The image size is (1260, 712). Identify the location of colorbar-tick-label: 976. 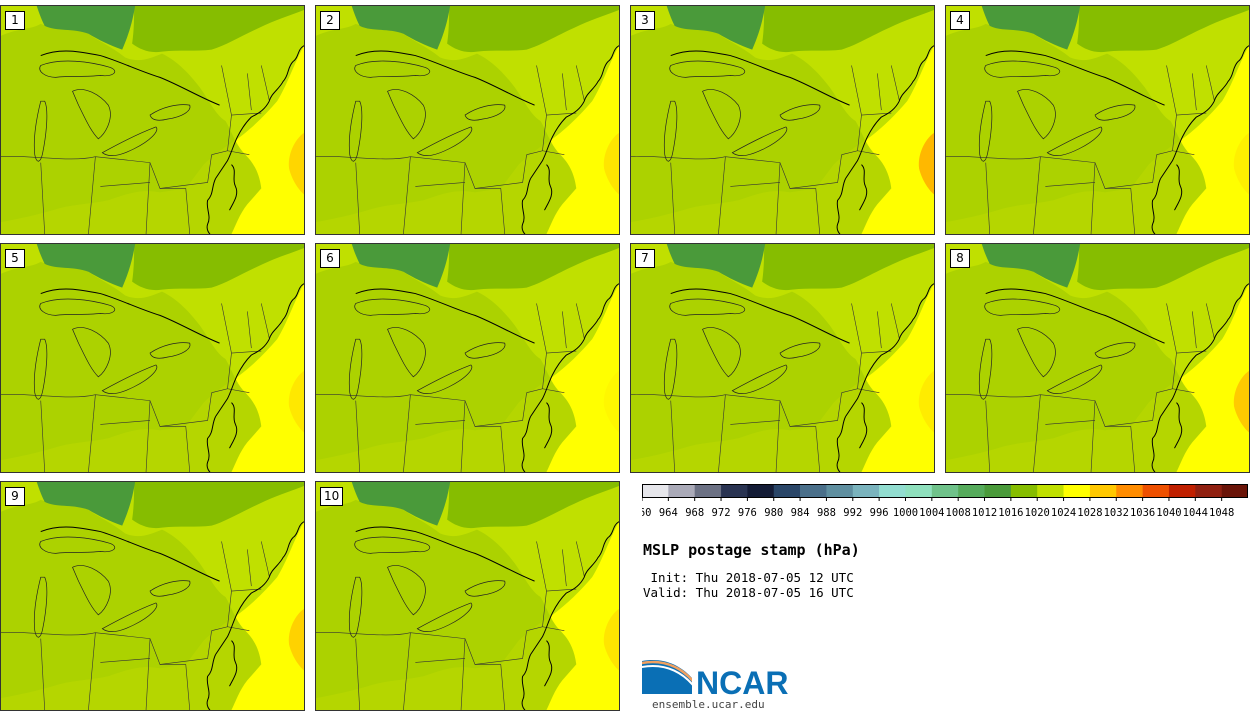
(747, 512).